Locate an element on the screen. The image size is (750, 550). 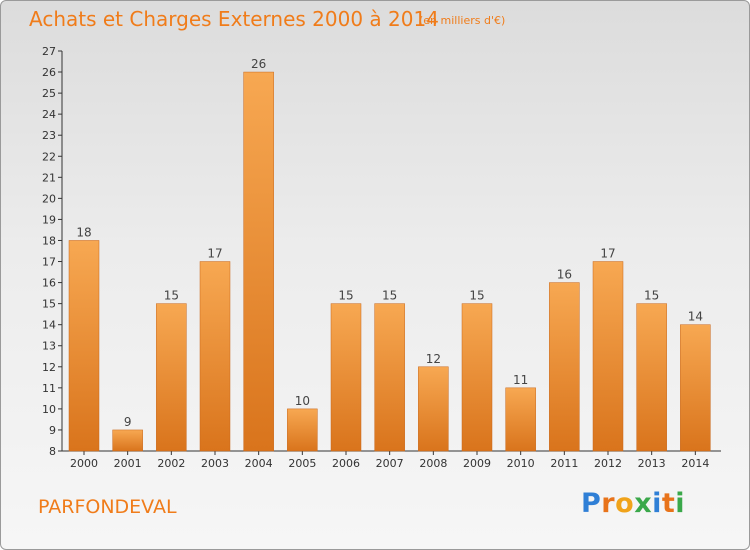
y-tick-label: 9 is located at coordinates (52, 430).